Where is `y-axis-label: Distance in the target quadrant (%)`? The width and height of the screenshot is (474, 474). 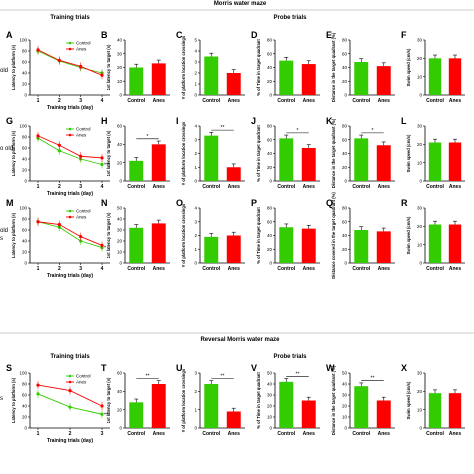 y-axis-label: Distance in the target quadrant (%) is located at coordinates (333, 67).